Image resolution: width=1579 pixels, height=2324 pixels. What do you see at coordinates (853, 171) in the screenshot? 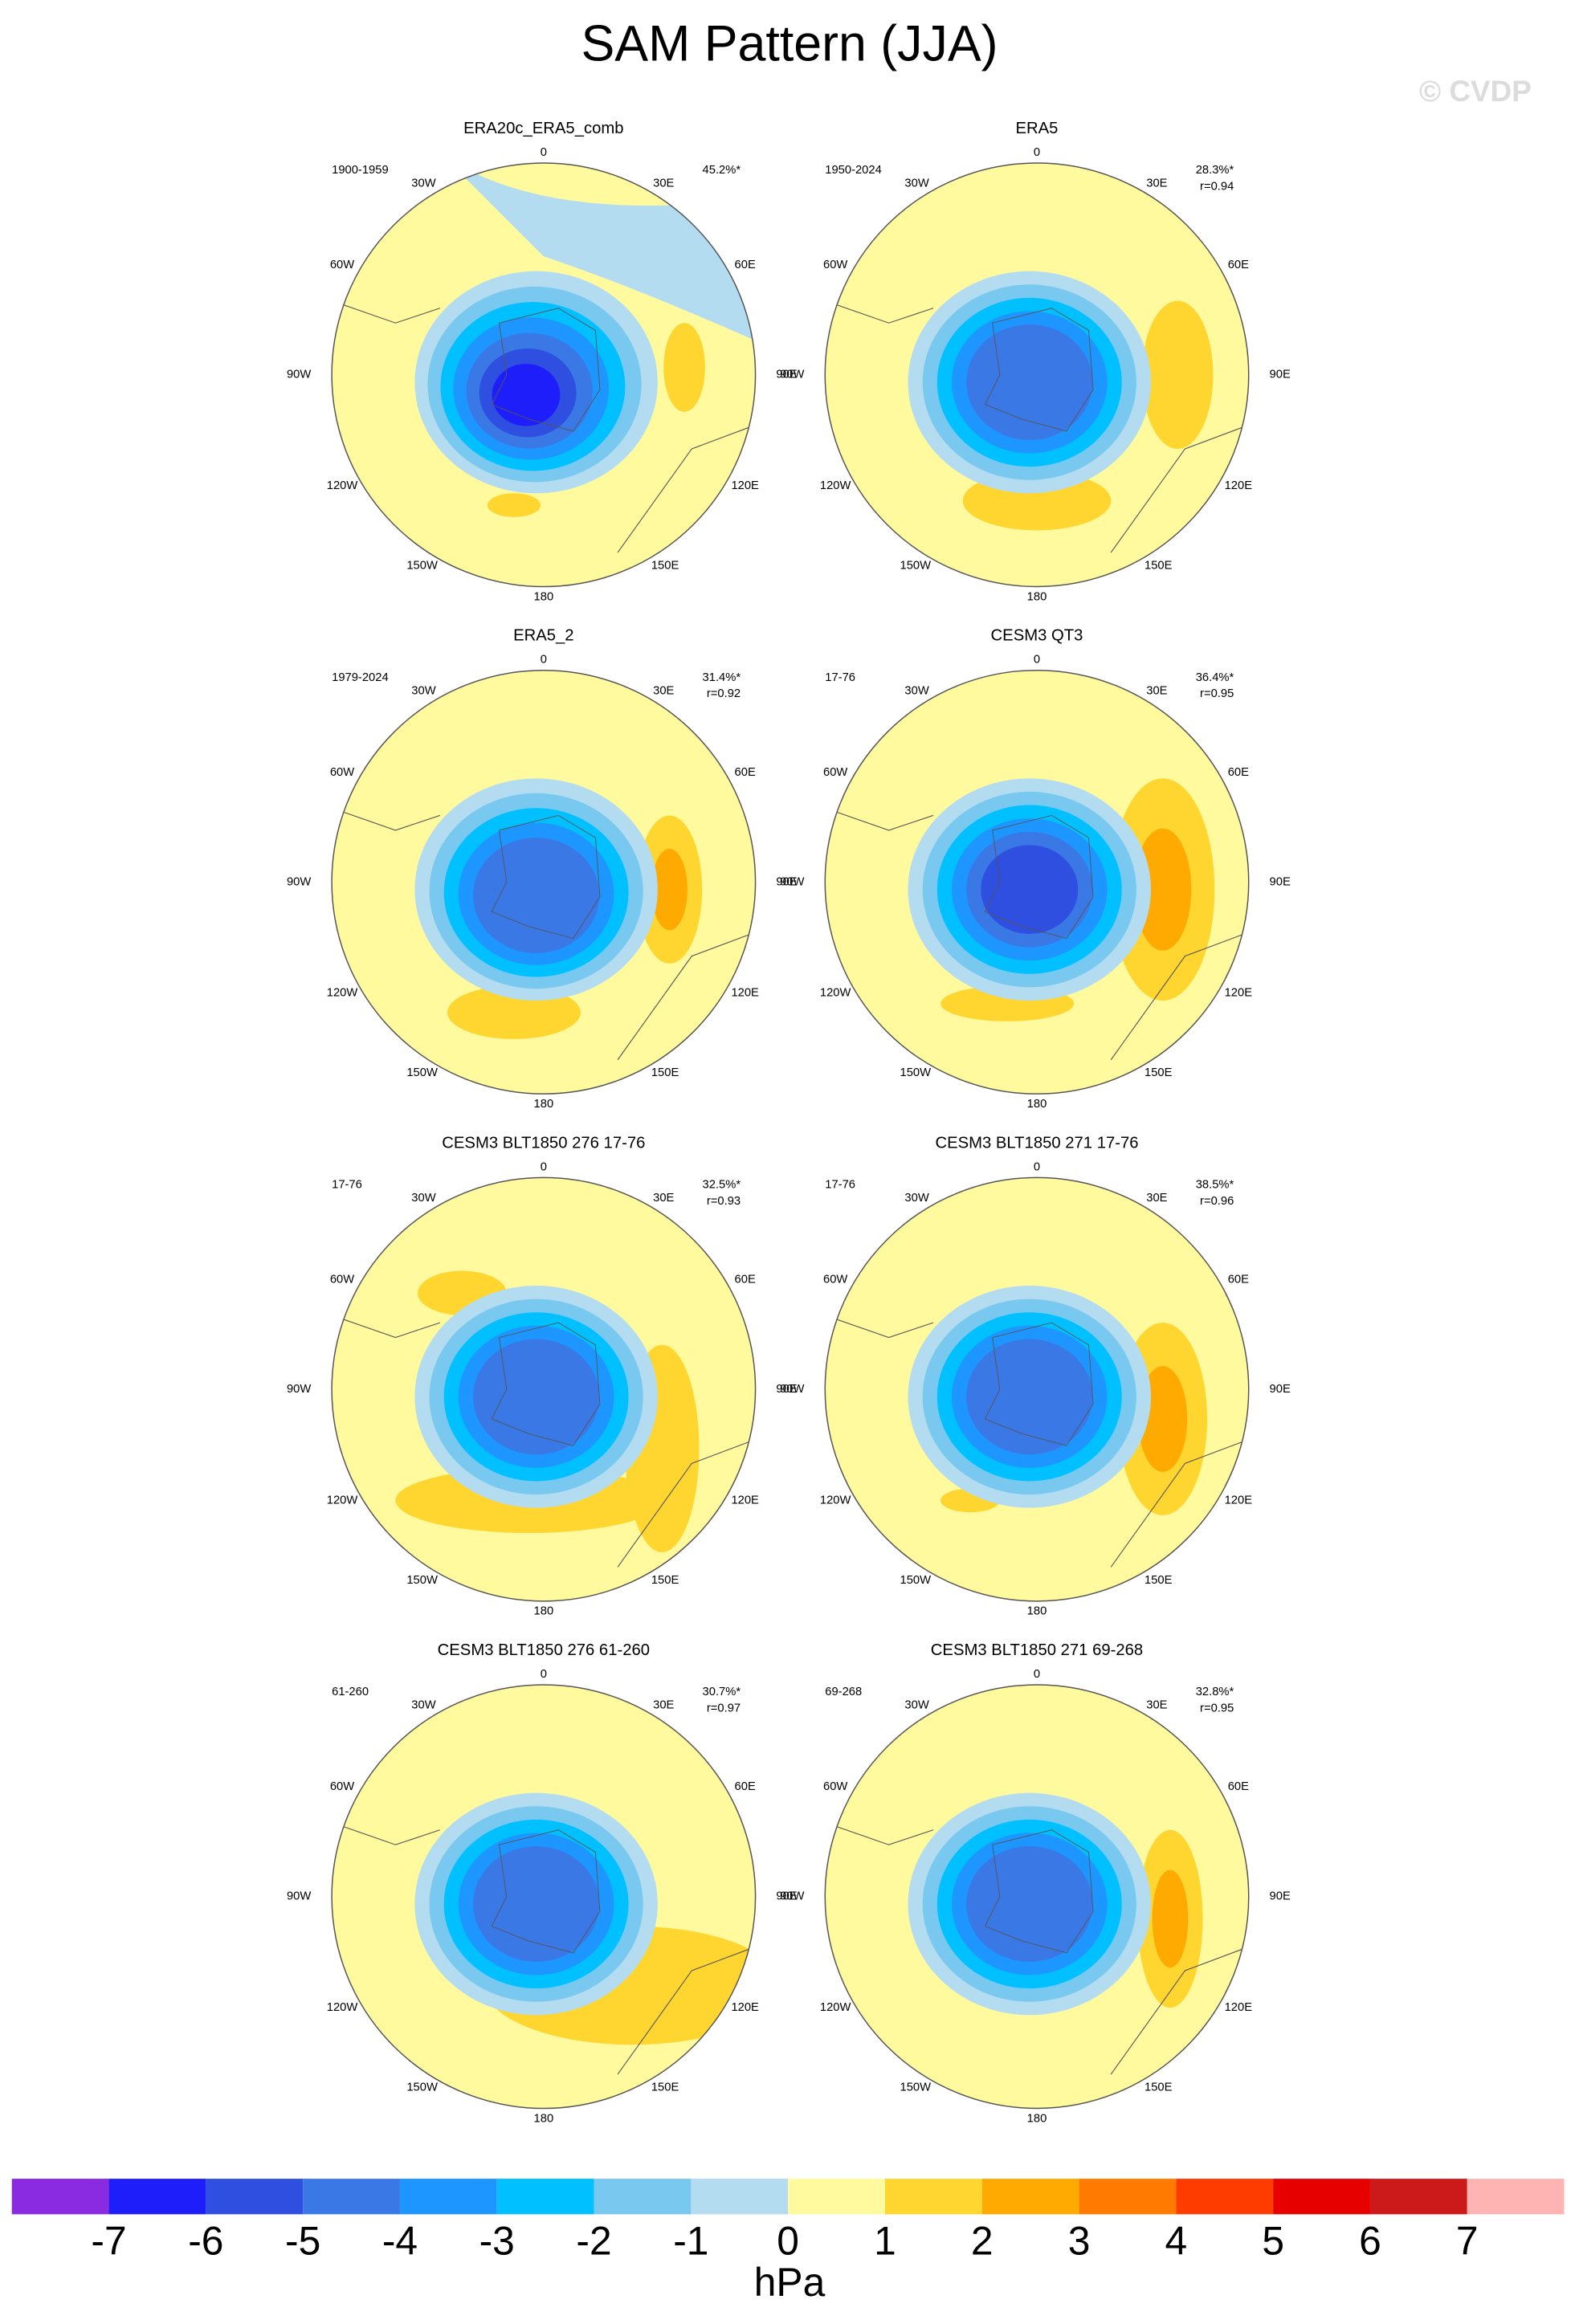
I see `period-label: 1950-2024` at bounding box center [853, 171].